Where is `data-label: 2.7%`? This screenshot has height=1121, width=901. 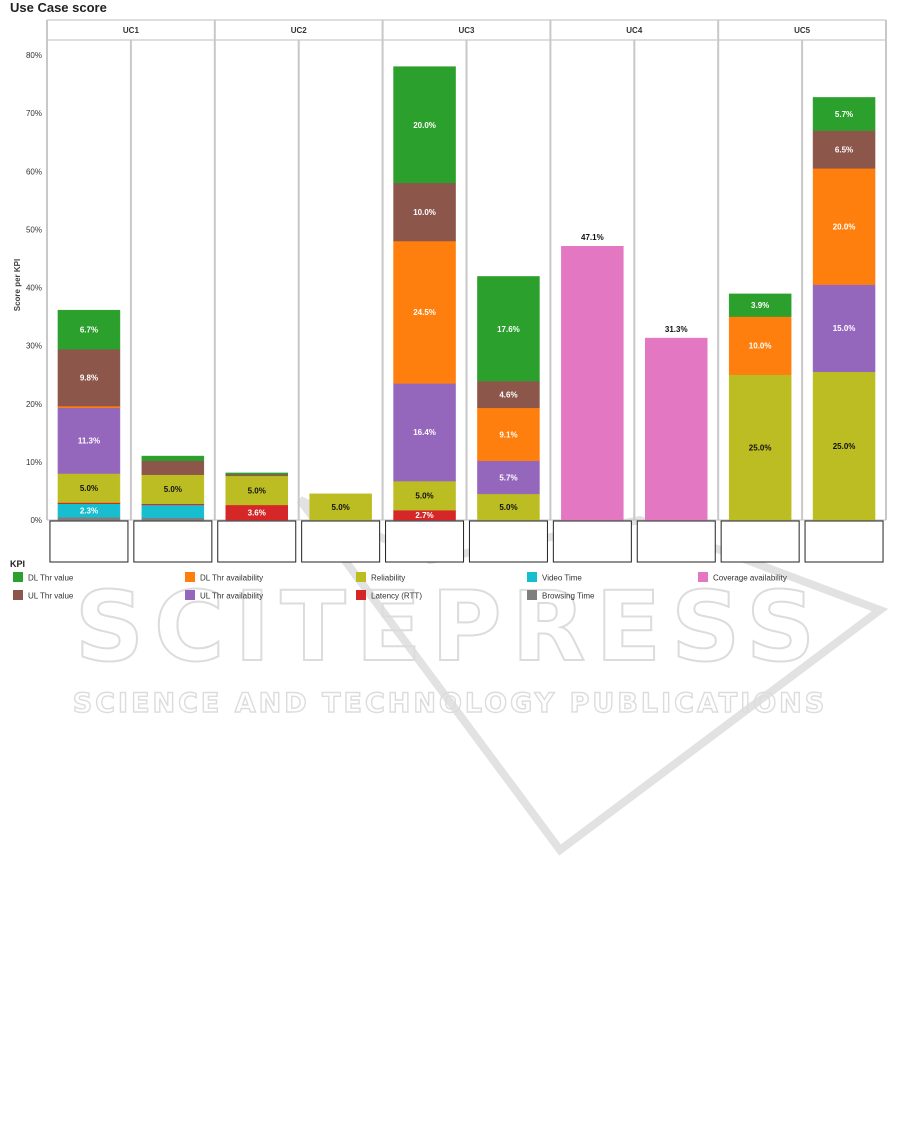
data-label: 2.7% is located at coordinates (424, 515).